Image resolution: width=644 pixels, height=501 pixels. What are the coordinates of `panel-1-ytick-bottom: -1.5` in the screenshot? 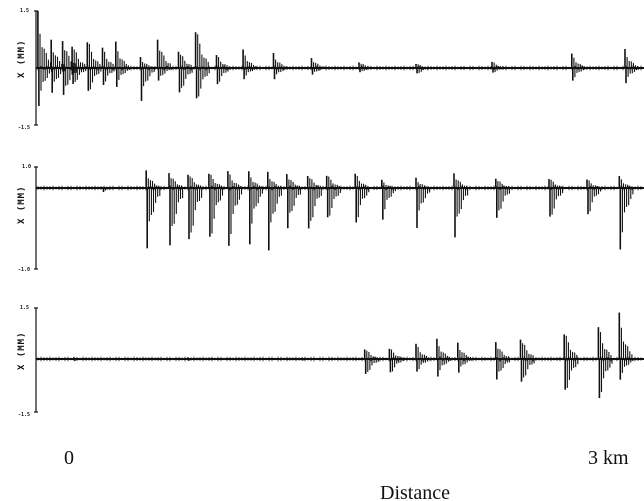 It's located at (24, 128).